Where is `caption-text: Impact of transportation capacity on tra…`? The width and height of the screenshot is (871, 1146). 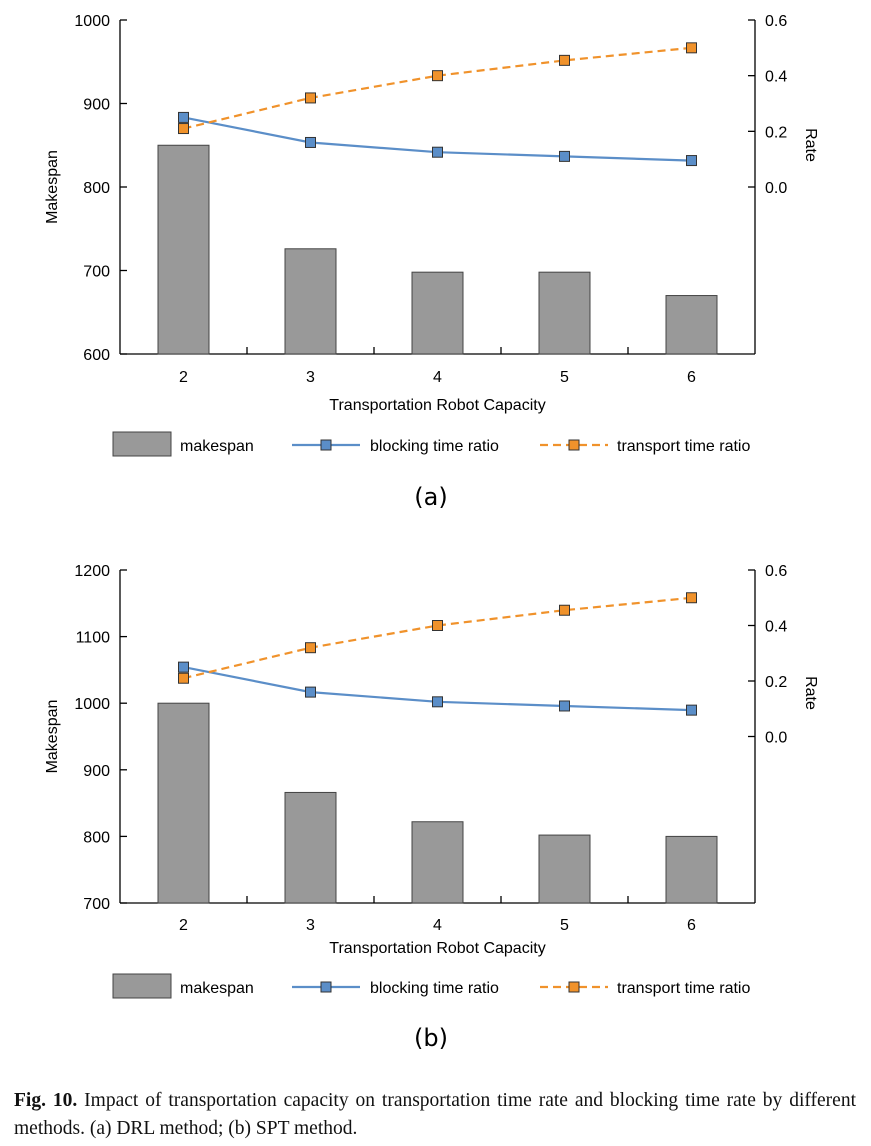
caption-text: Impact of transportation capacity on tra… is located at coordinates (435, 1114).